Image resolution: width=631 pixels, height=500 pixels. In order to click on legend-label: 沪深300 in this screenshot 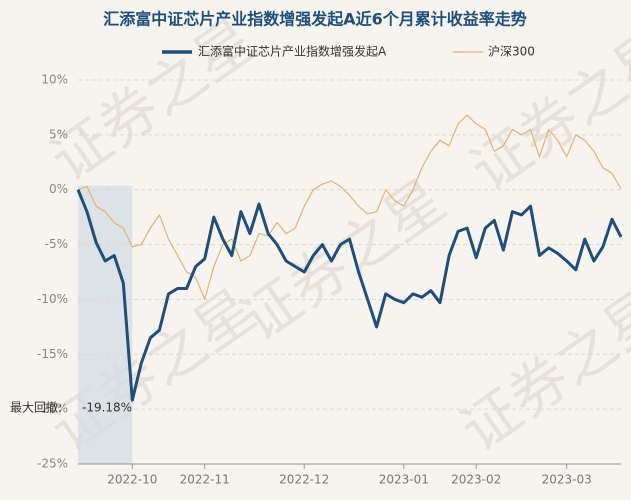, I will do `click(511, 52)`.